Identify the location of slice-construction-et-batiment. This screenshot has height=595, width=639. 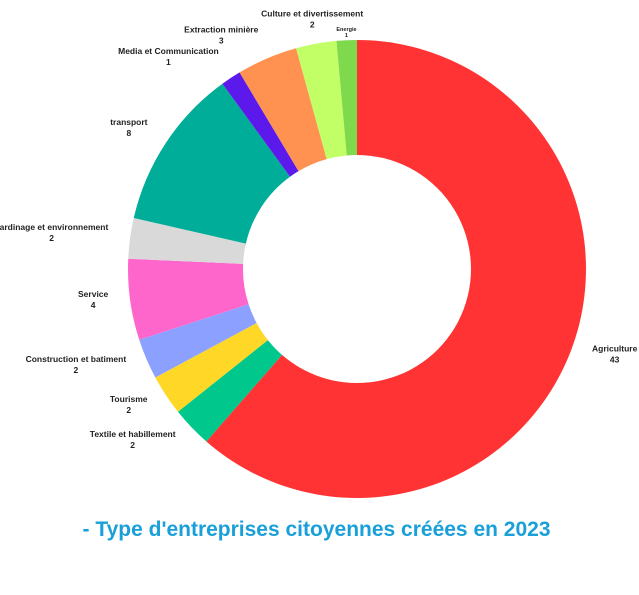
(198, 341).